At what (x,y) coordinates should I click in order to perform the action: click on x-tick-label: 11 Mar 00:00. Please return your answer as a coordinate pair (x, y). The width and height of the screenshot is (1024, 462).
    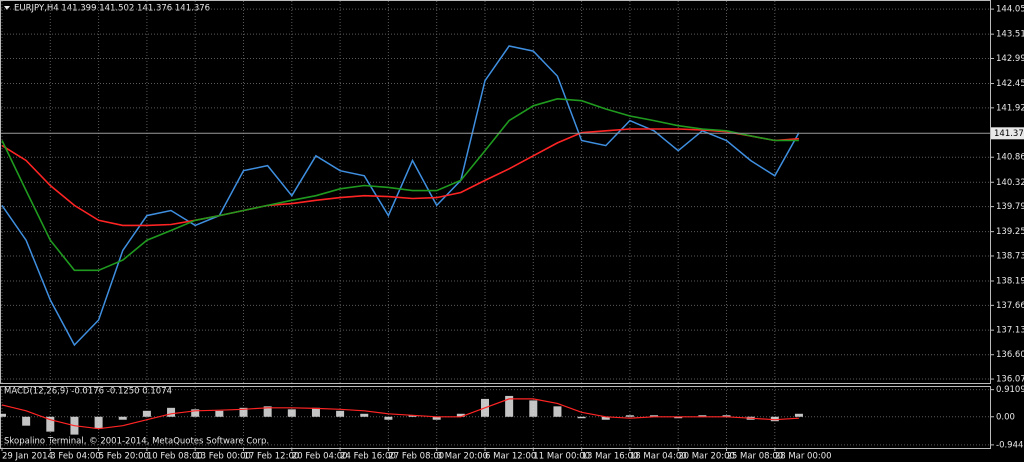
    Looking at the image, I should click on (561, 457).